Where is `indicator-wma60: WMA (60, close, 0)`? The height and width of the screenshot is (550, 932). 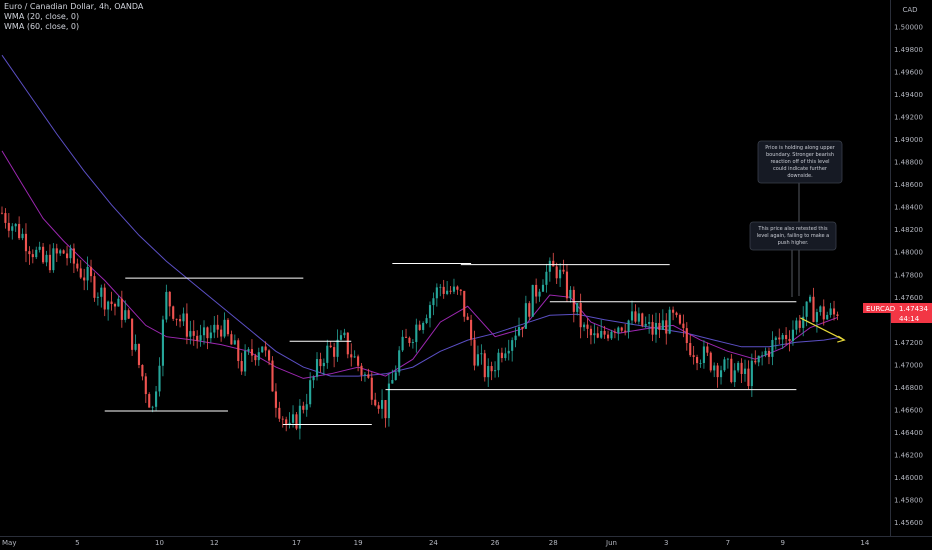 indicator-wma60: WMA (60, close, 0) is located at coordinates (42, 26).